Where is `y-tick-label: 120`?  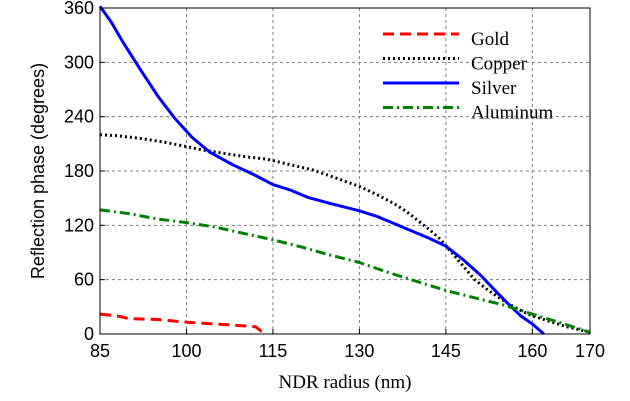
y-tick-label: 120 is located at coordinates (79, 225).